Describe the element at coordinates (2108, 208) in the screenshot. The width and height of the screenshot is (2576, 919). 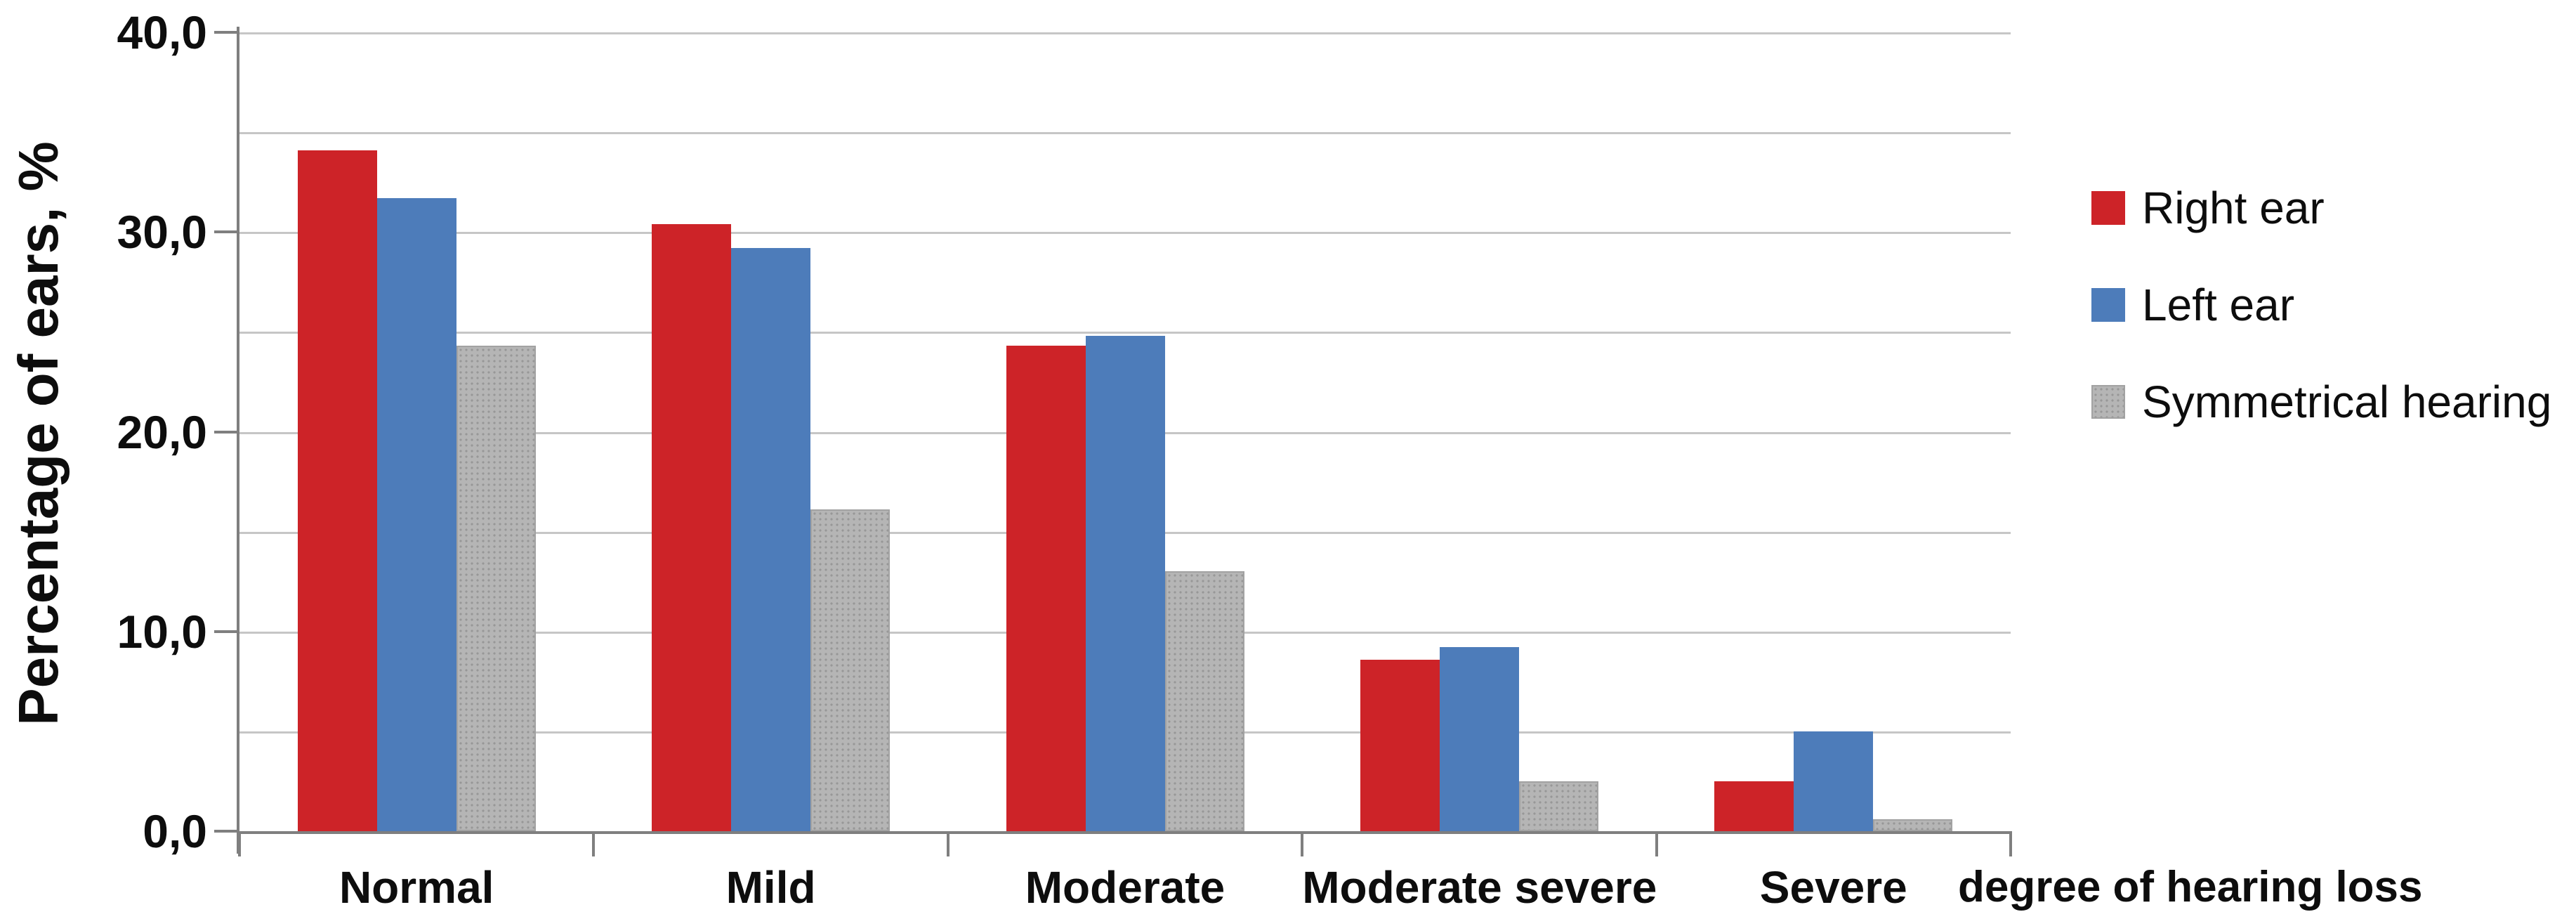
I see `legend-swatch-right-ear` at that location.